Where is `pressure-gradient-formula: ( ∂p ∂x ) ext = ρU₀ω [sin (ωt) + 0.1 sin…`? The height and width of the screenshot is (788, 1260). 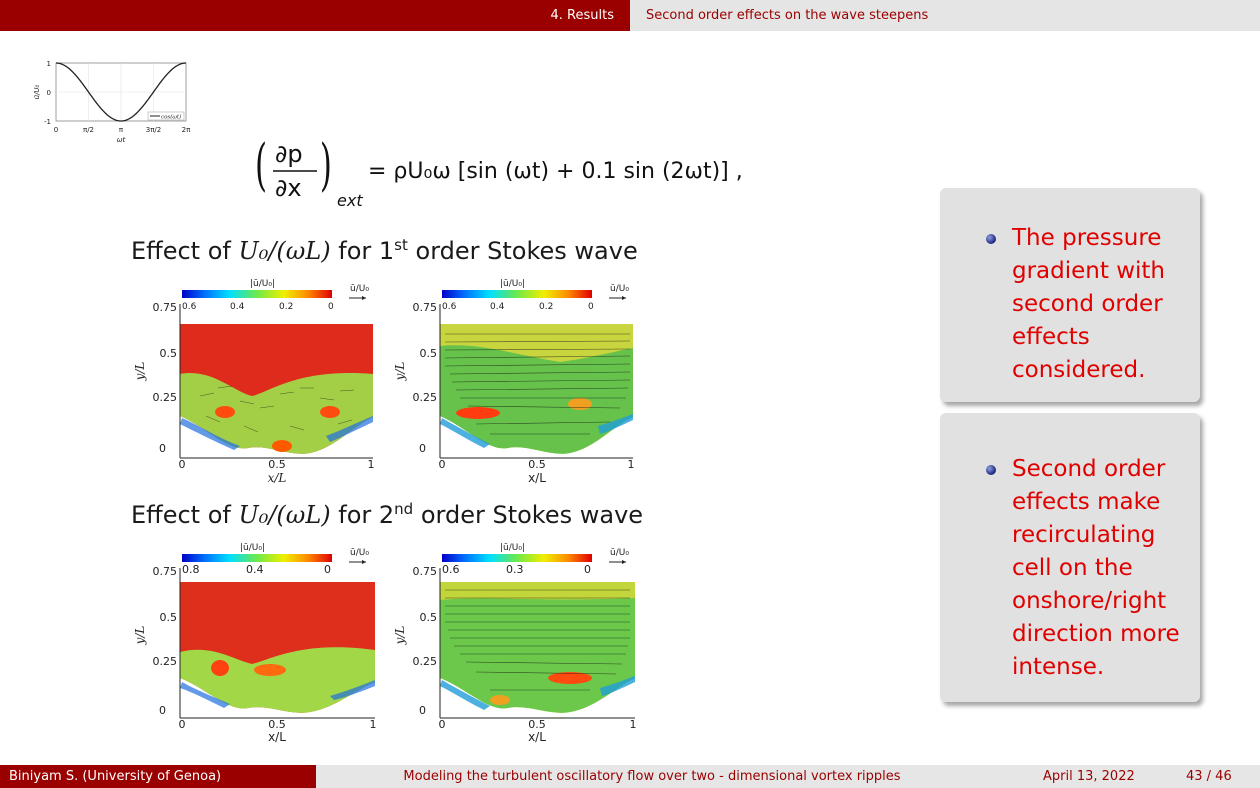 pressure-gradient-formula: ( ∂p ∂x ) ext = ρU₀ω [sin (ωt) + 0.1 sin… is located at coordinates (499, 171).